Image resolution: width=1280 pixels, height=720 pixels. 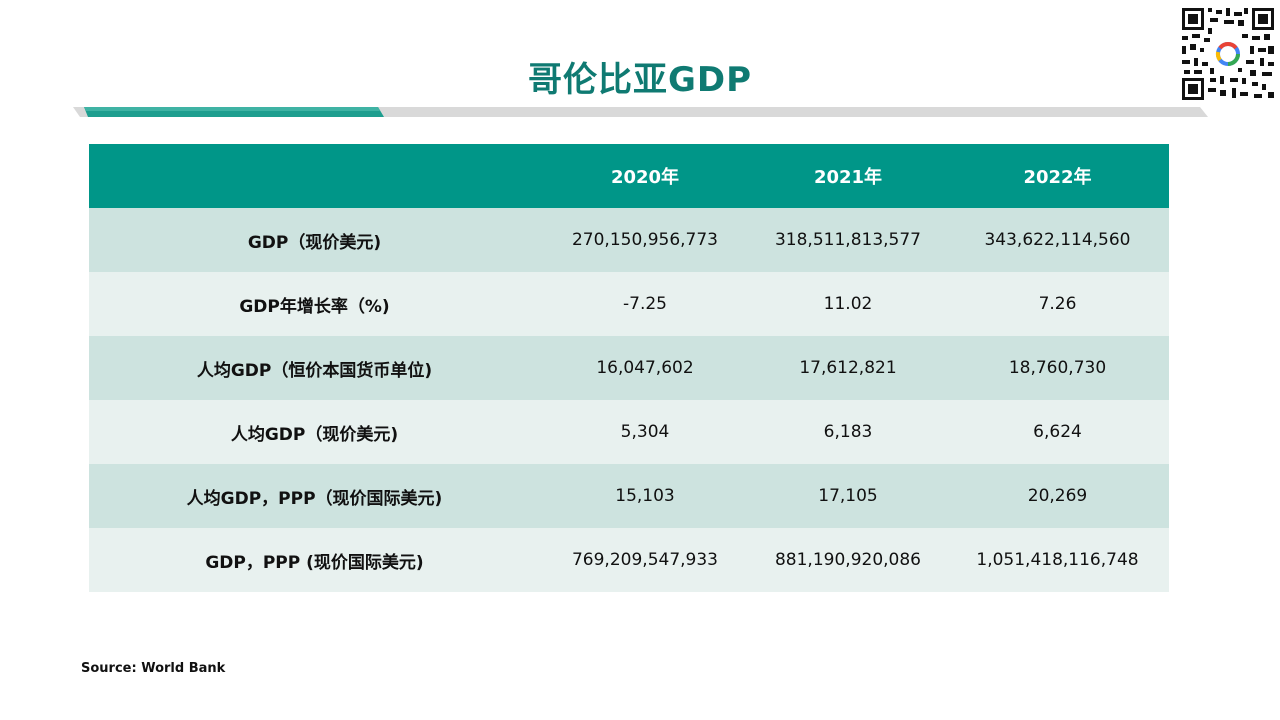 I want to click on cell-value: 20,269, so click(x=1057, y=496).